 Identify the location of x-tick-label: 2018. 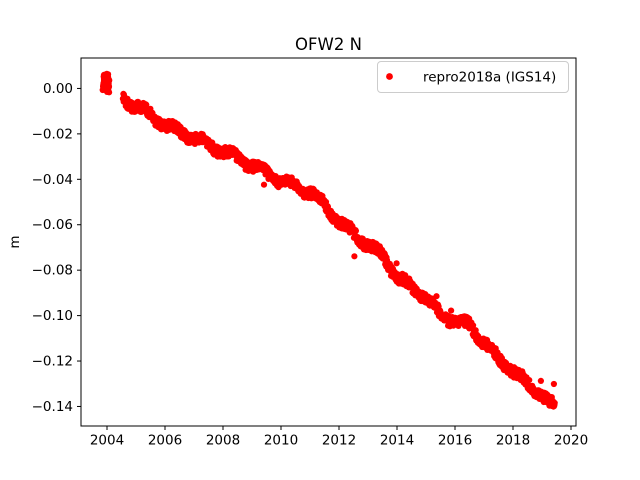
(513, 441).